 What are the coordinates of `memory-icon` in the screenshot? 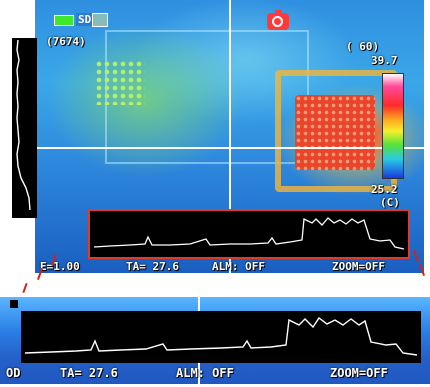 It's located at (100, 20).